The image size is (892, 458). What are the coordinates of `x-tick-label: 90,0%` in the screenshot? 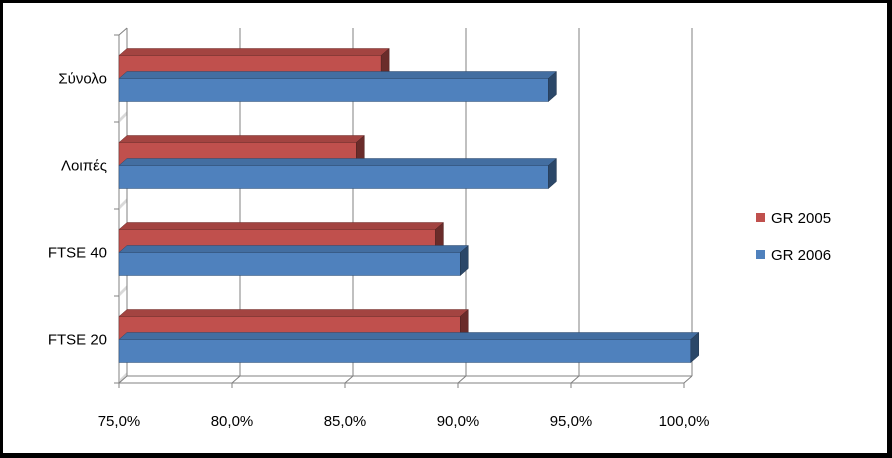 It's located at (458, 421).